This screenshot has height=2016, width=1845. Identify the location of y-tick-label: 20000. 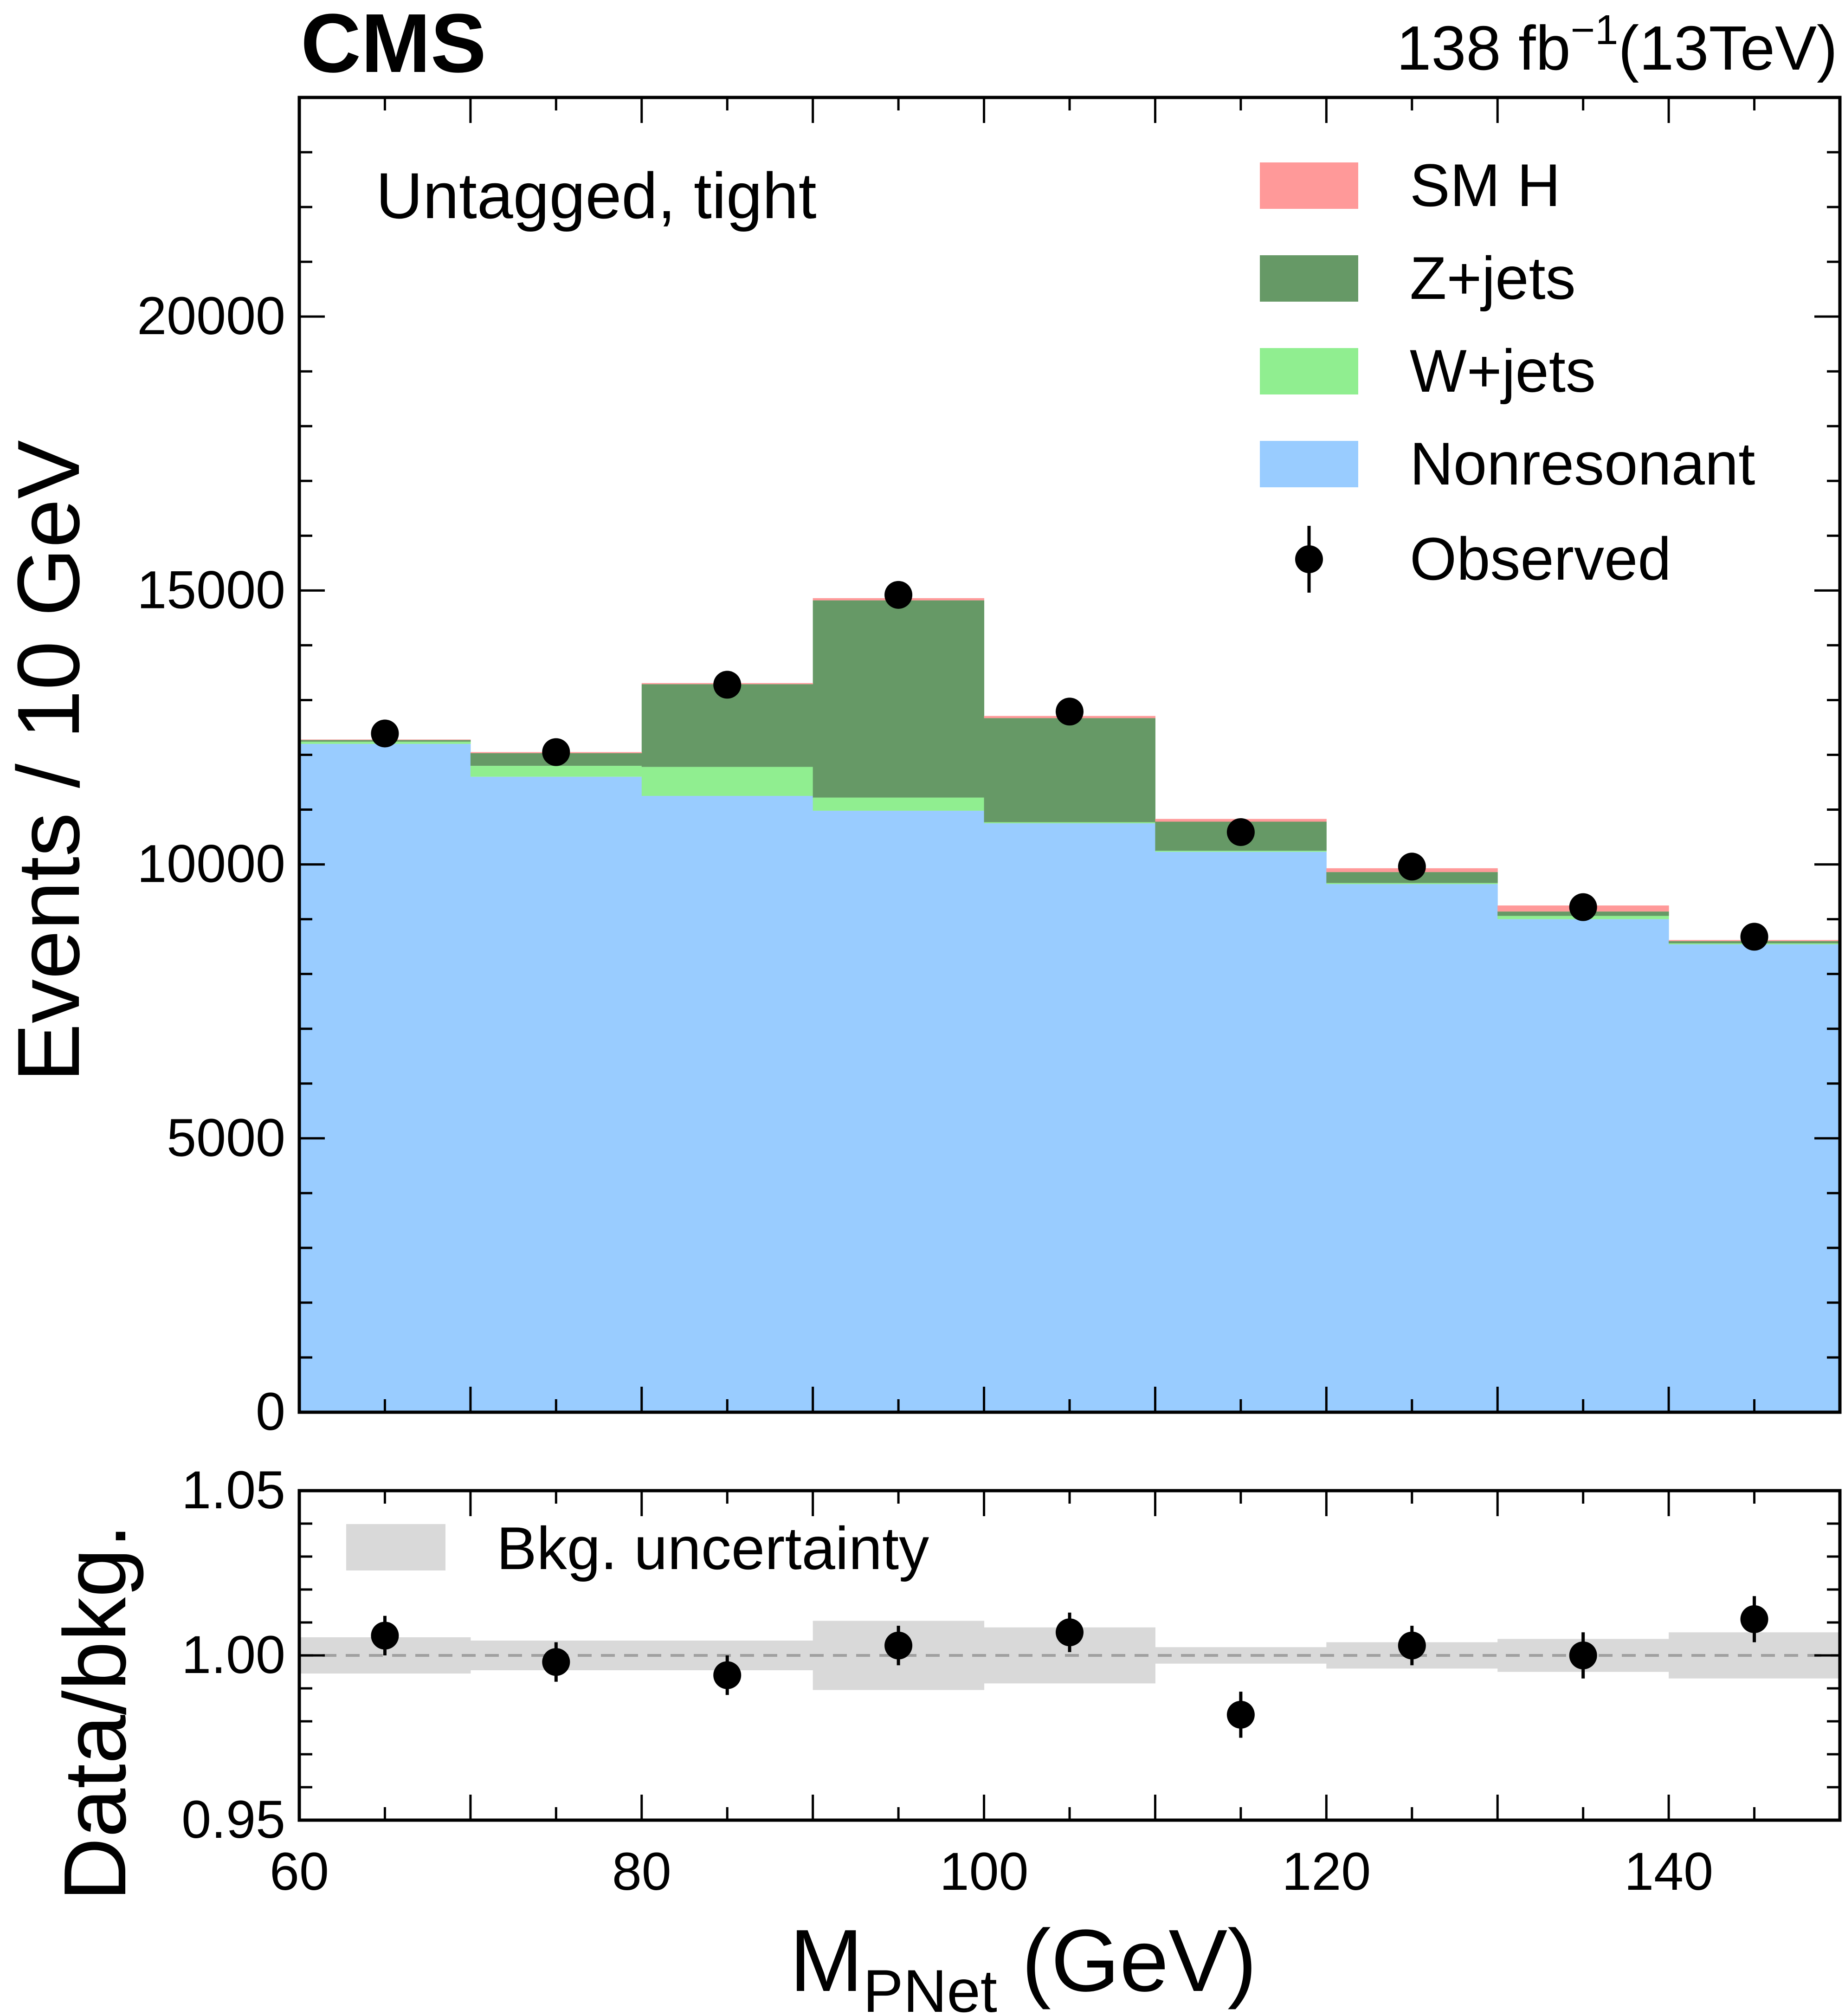
(211, 316).